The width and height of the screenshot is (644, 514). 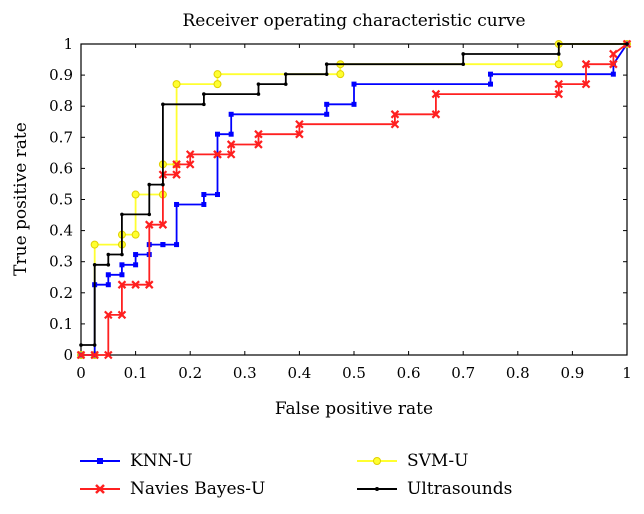 I want to click on legend-item-knn-u: KNN-U, so click(x=136, y=461).